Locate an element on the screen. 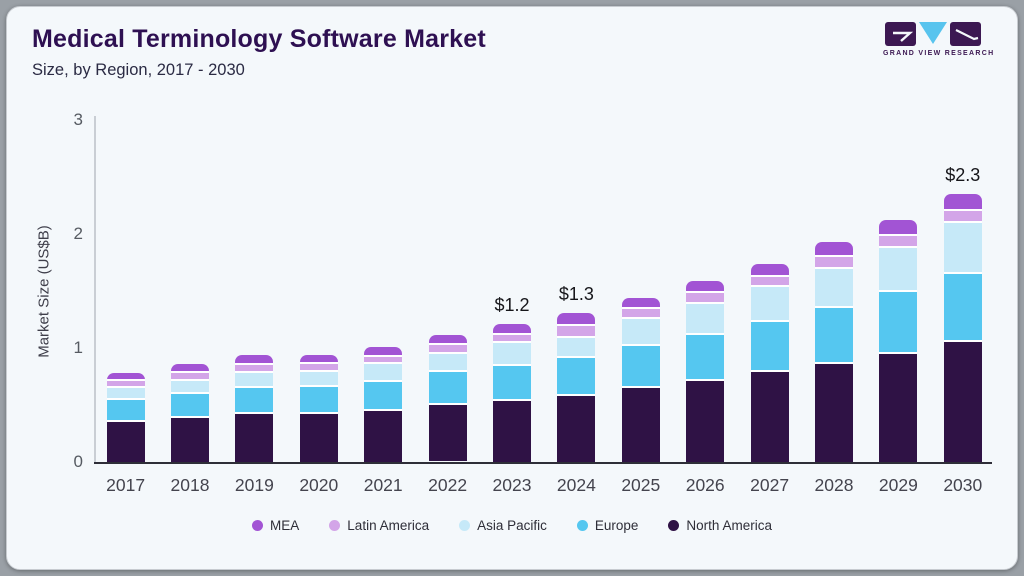 The width and height of the screenshot is (1024, 576). stacked-bar-2025 is located at coordinates (640, 380).